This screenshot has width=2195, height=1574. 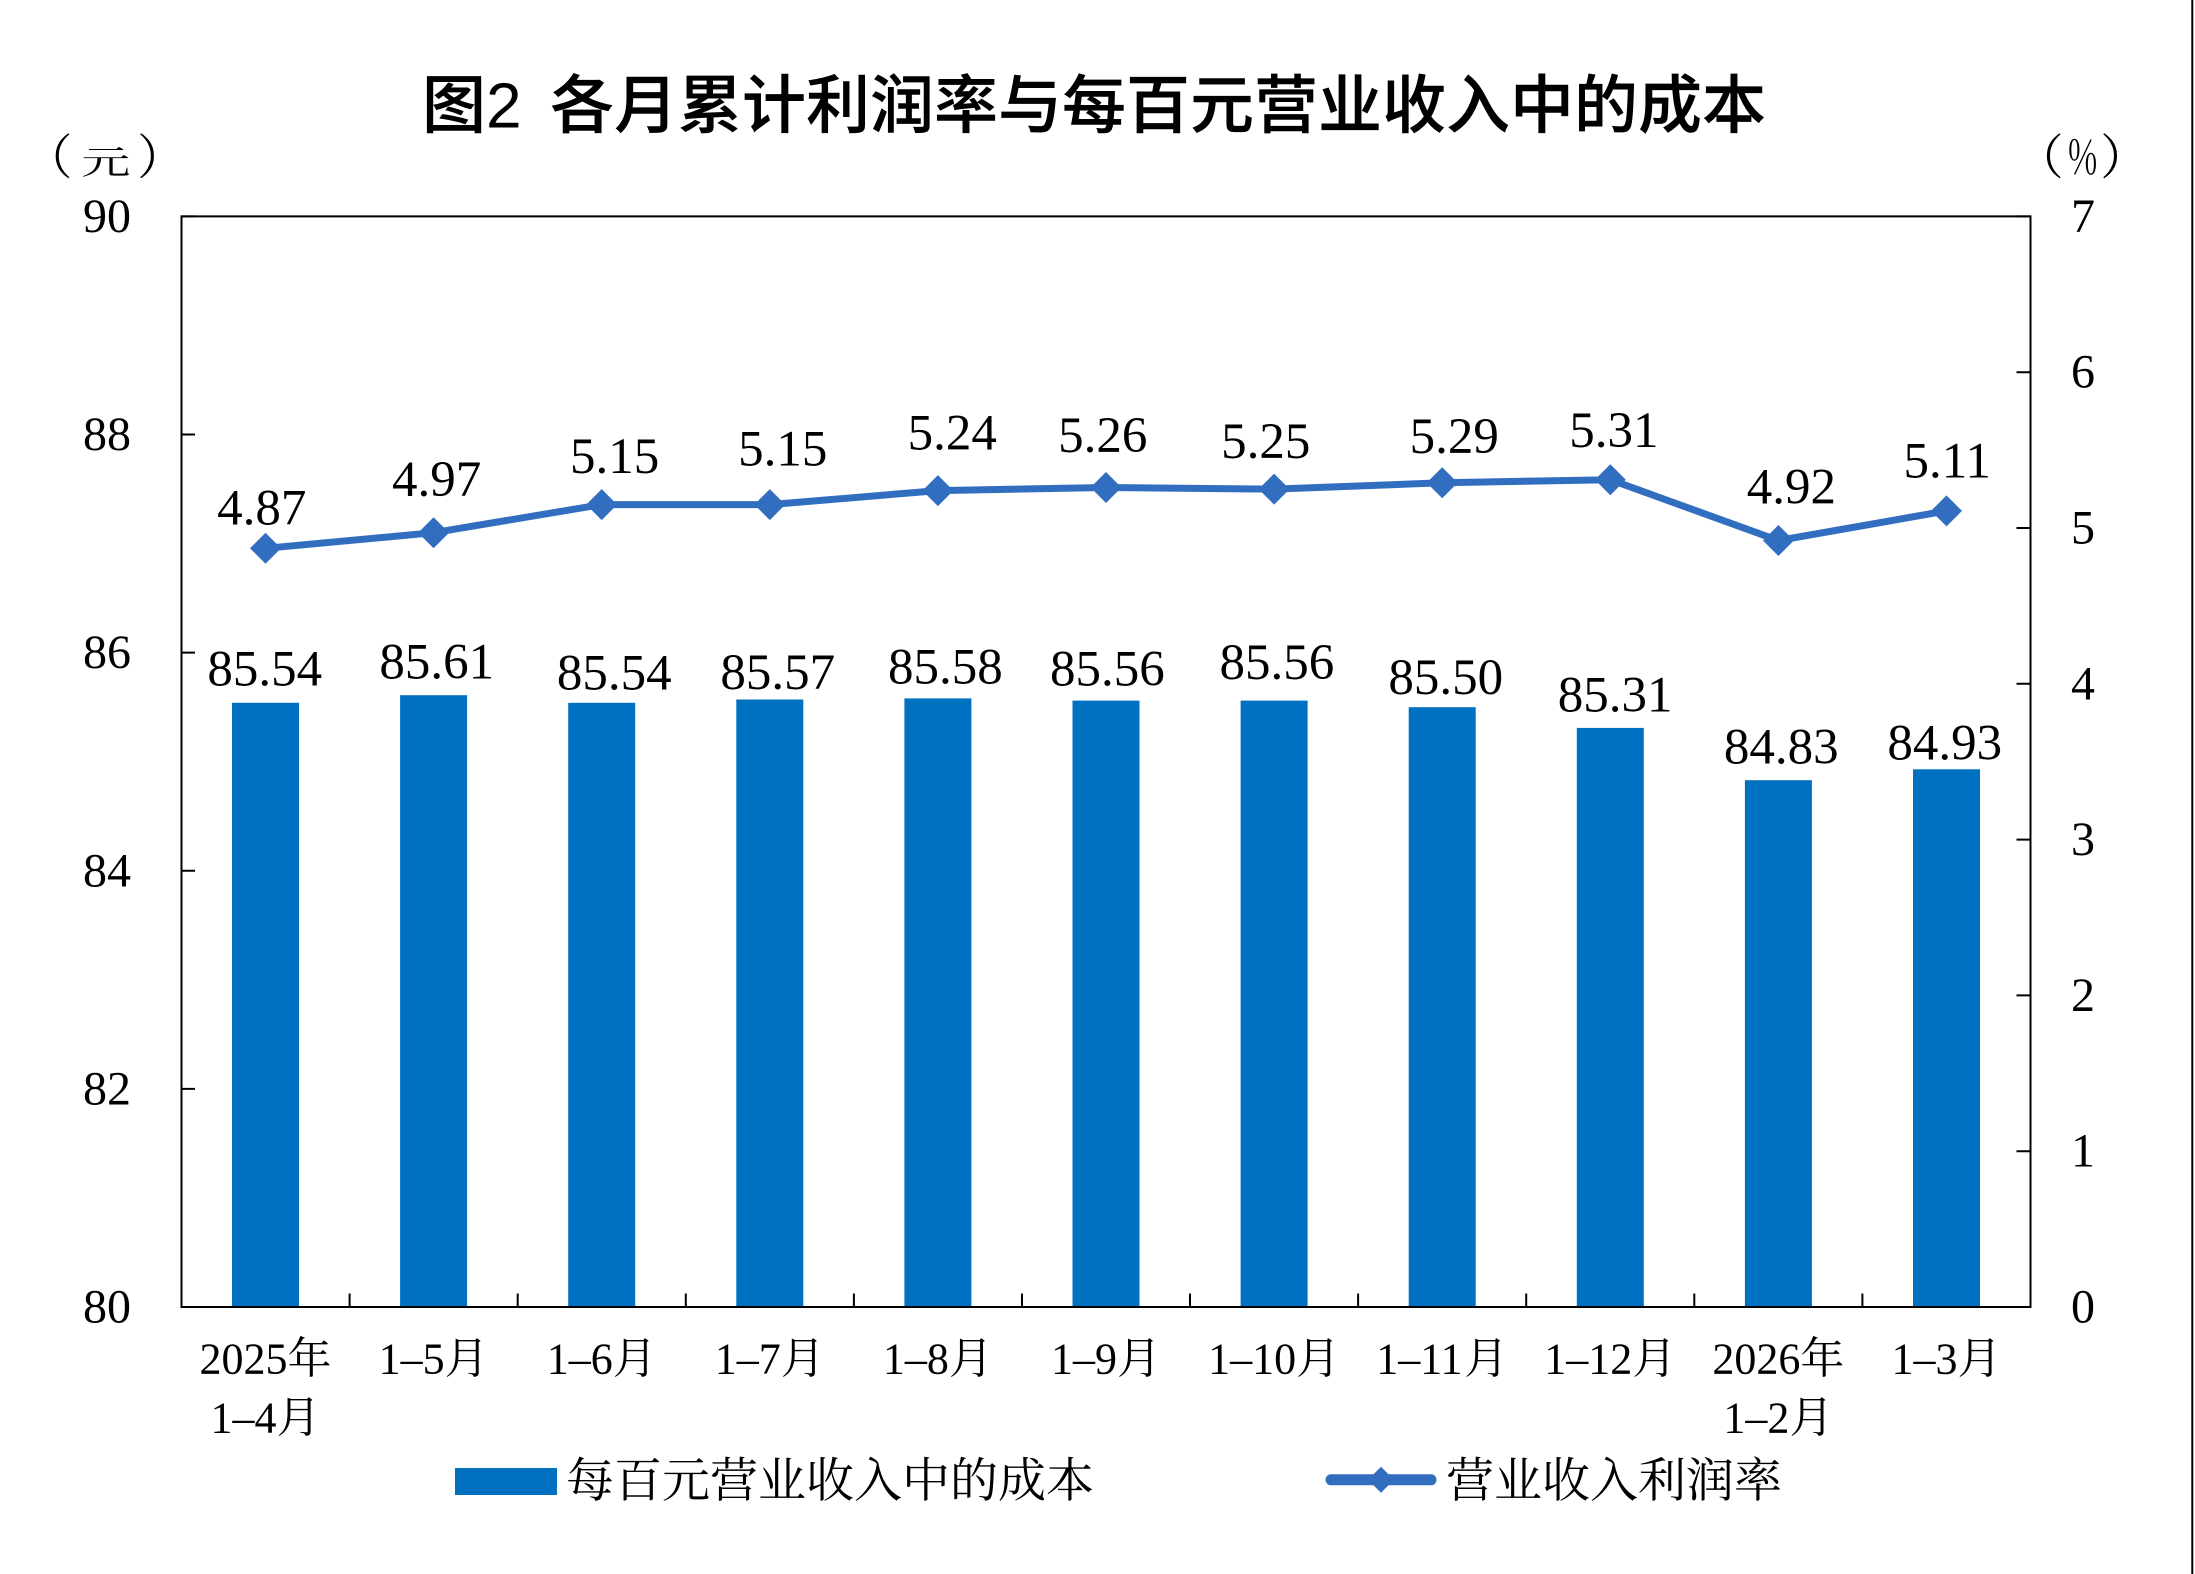 What do you see at coordinates (1925, 1359) in the screenshot?
I see `svg-text: 1–3` at bounding box center [1925, 1359].